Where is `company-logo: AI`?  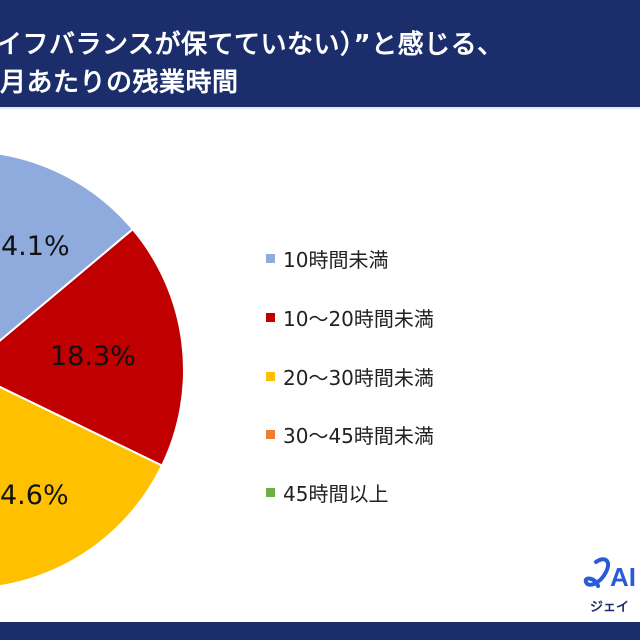
company-logo: AI is located at coordinates (609, 574).